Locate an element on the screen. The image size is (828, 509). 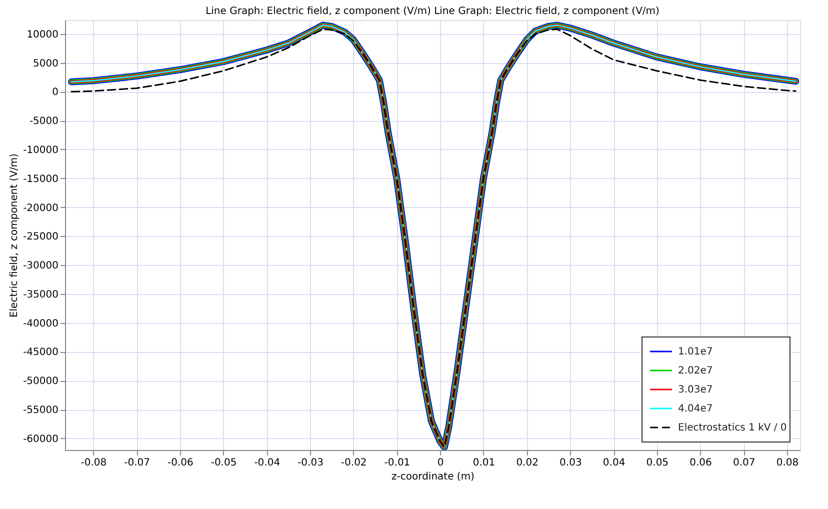
legend-label: Electrostatics 1 kV / 0 is located at coordinates (732, 428).